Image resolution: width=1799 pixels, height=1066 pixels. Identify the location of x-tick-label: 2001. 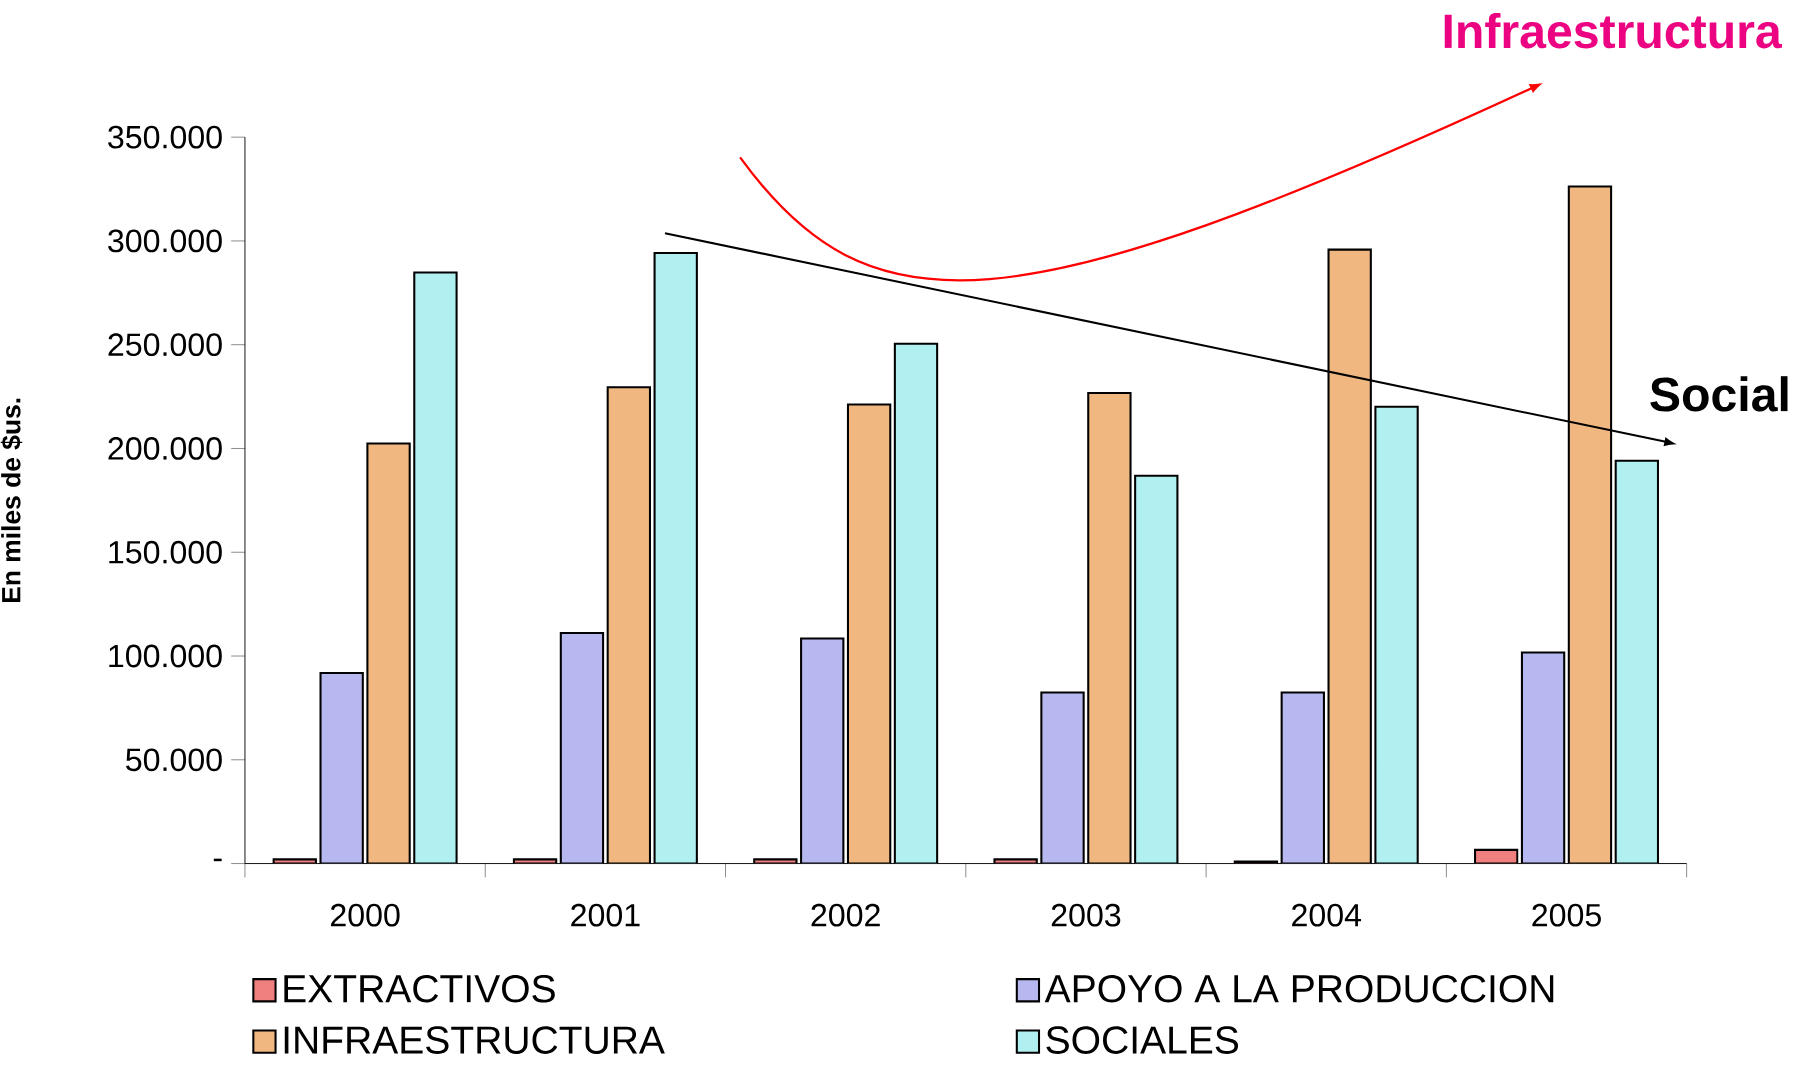
(605, 915).